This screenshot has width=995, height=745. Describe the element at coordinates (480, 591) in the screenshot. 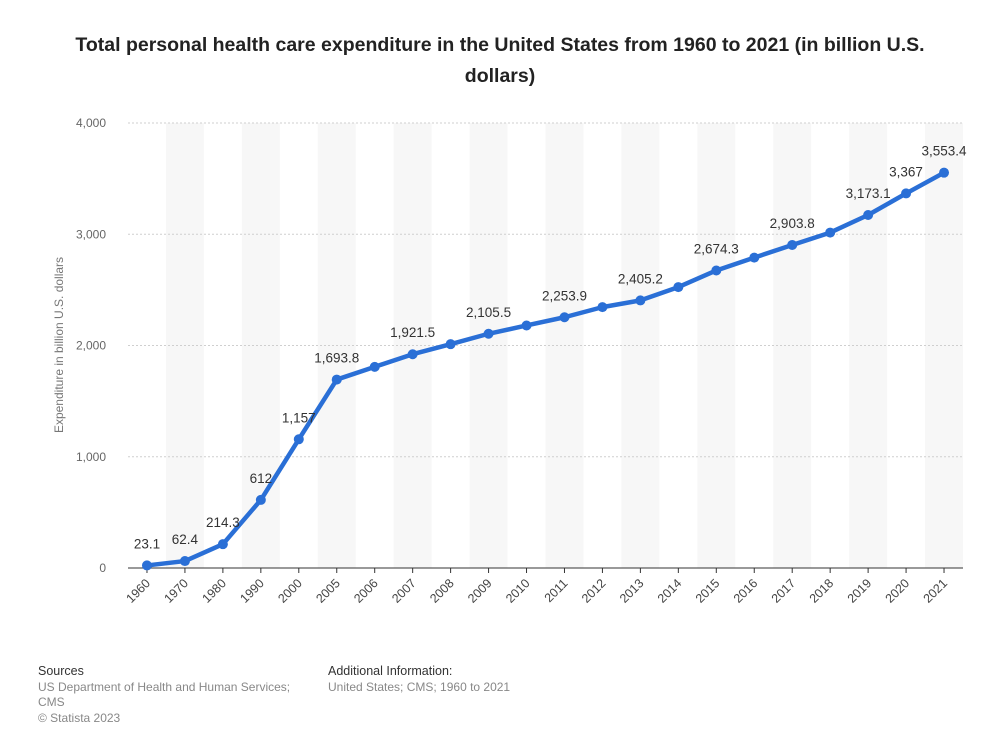

I see `x-tick-label: 2009` at that location.